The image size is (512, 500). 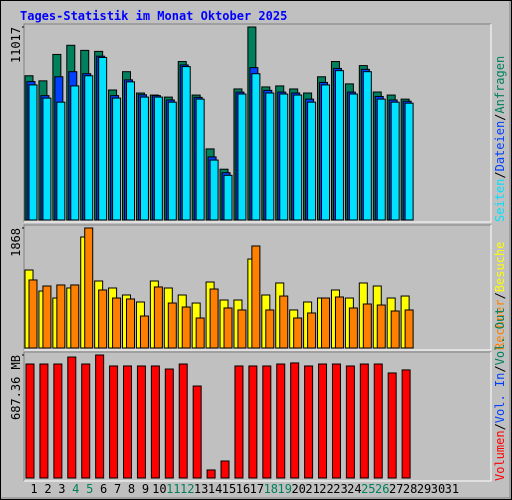 I want to click on x-tick-label: 30, so click(x=438, y=489).